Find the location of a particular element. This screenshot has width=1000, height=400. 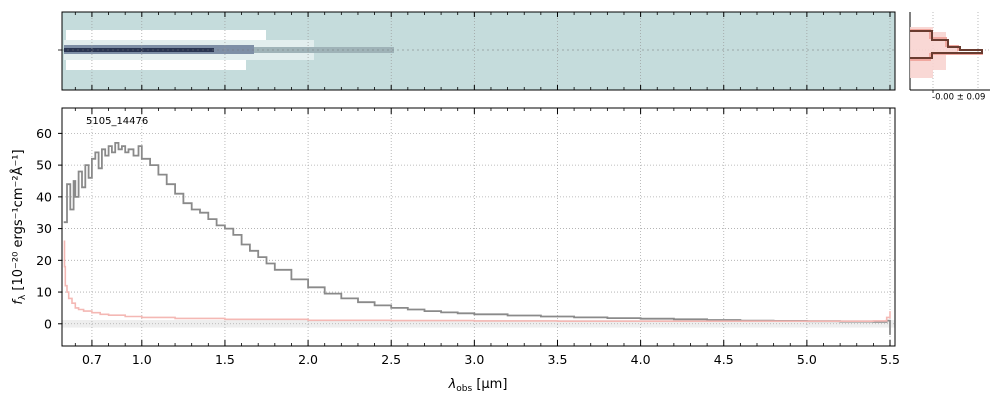

x-tick-label: 2.0 is located at coordinates (308, 359).